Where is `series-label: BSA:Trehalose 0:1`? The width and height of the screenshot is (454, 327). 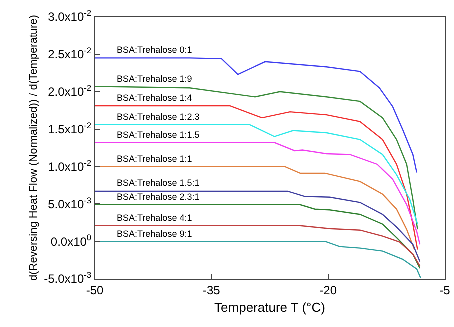
series-label: BSA:Trehalose 0:1 is located at coordinates (154, 50).